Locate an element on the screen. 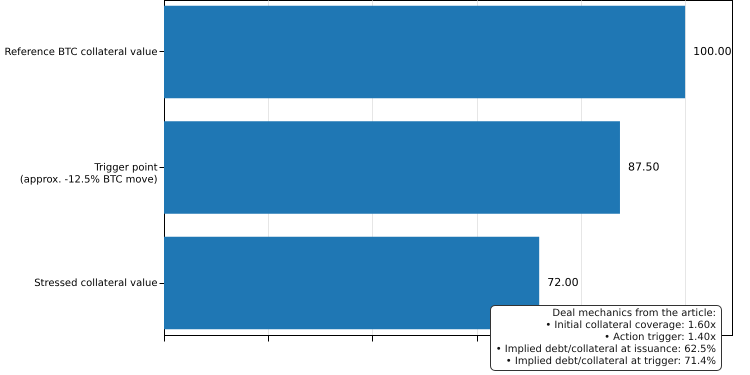  annotation: • Initial collateral coverage: 1.60x is located at coordinates (630, 326).